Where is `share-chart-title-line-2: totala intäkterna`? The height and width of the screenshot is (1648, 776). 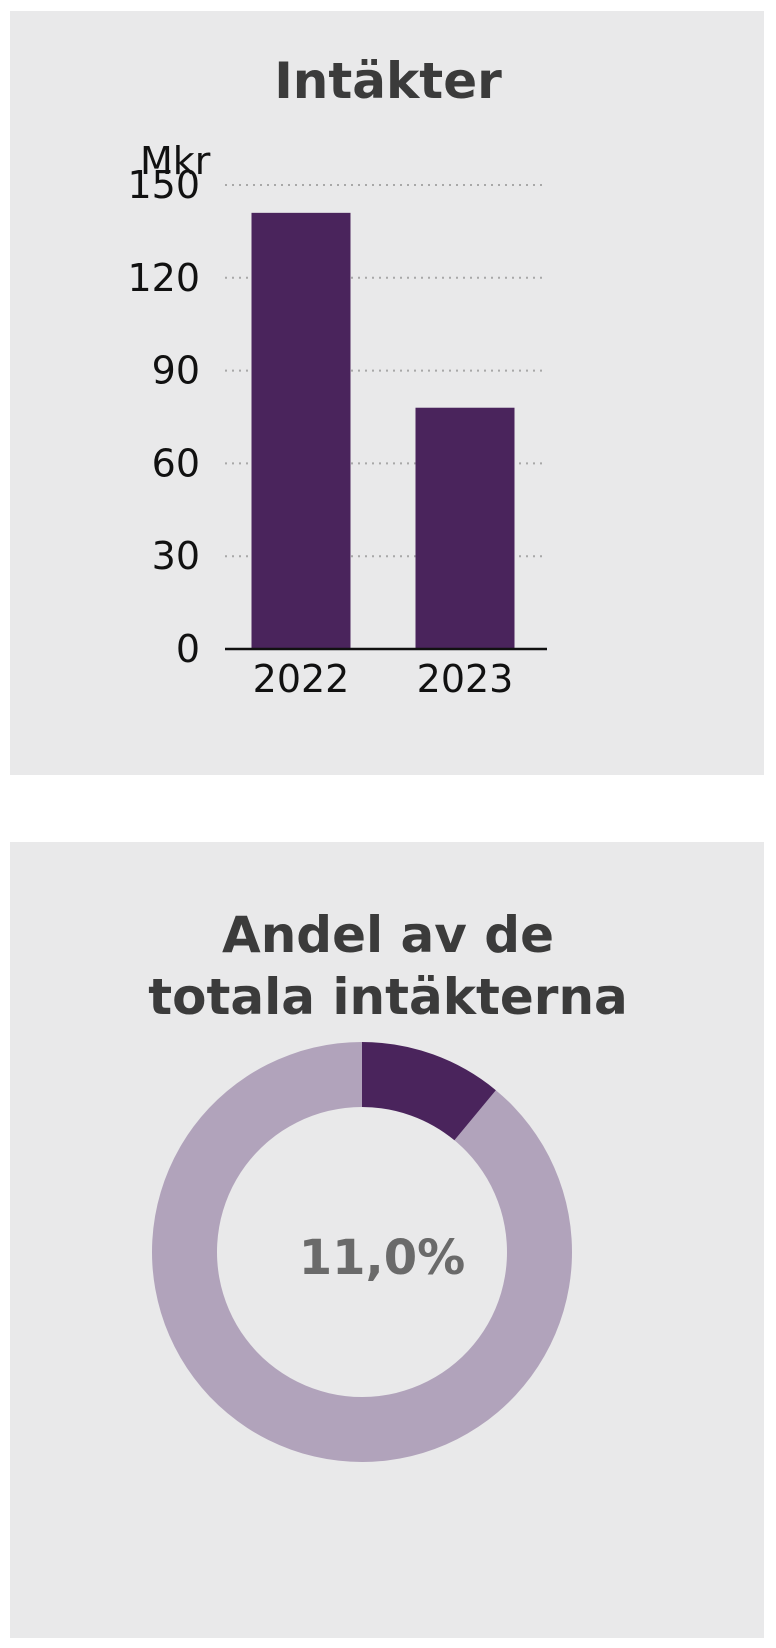
share-chart-title-line-2: totala intäkterna is located at coordinates (388, 997).